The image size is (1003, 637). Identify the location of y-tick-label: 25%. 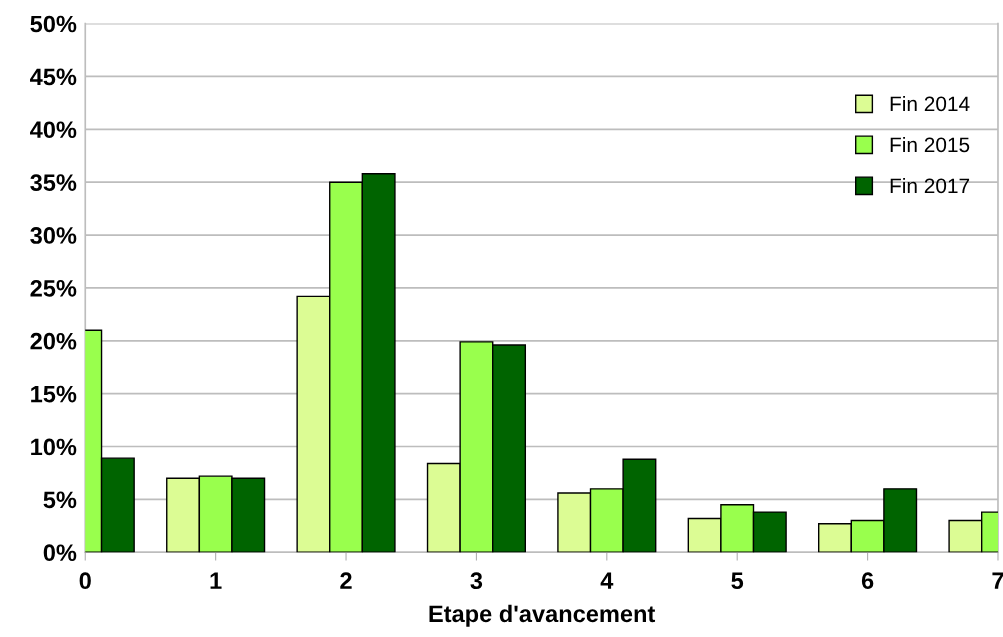
(53, 288).